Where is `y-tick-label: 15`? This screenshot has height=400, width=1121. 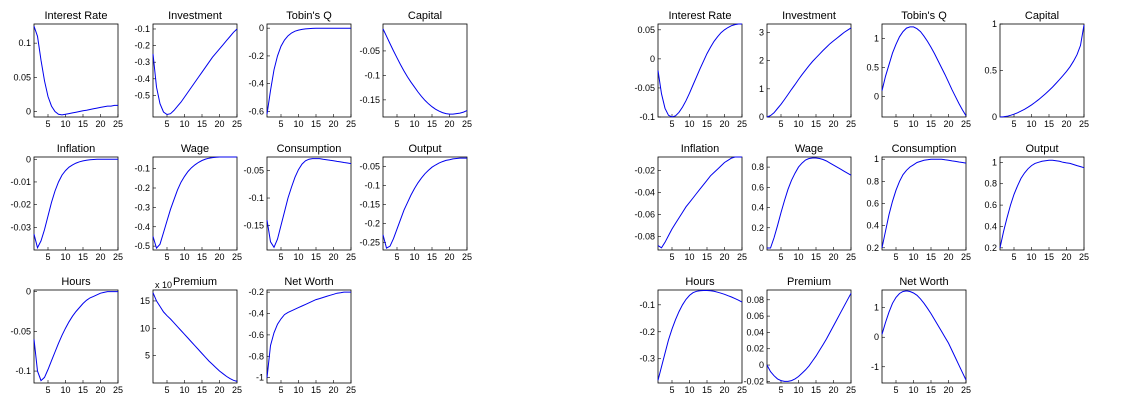 y-tick-label: 15 is located at coordinates (145, 301).